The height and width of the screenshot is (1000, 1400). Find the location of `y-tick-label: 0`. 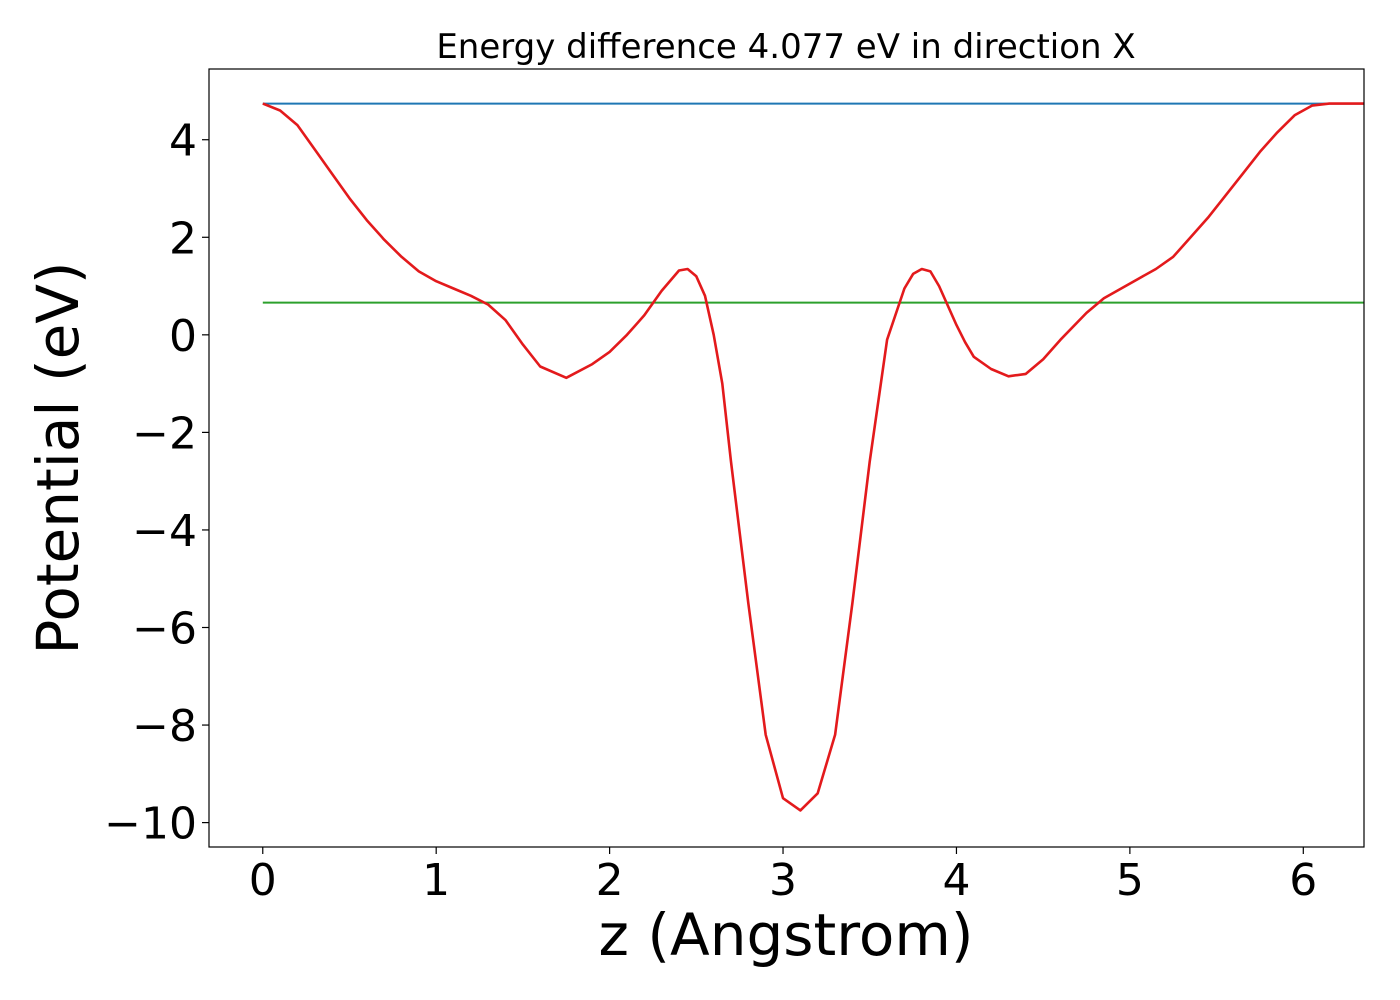

y-tick-label: 0 is located at coordinates (183, 336).